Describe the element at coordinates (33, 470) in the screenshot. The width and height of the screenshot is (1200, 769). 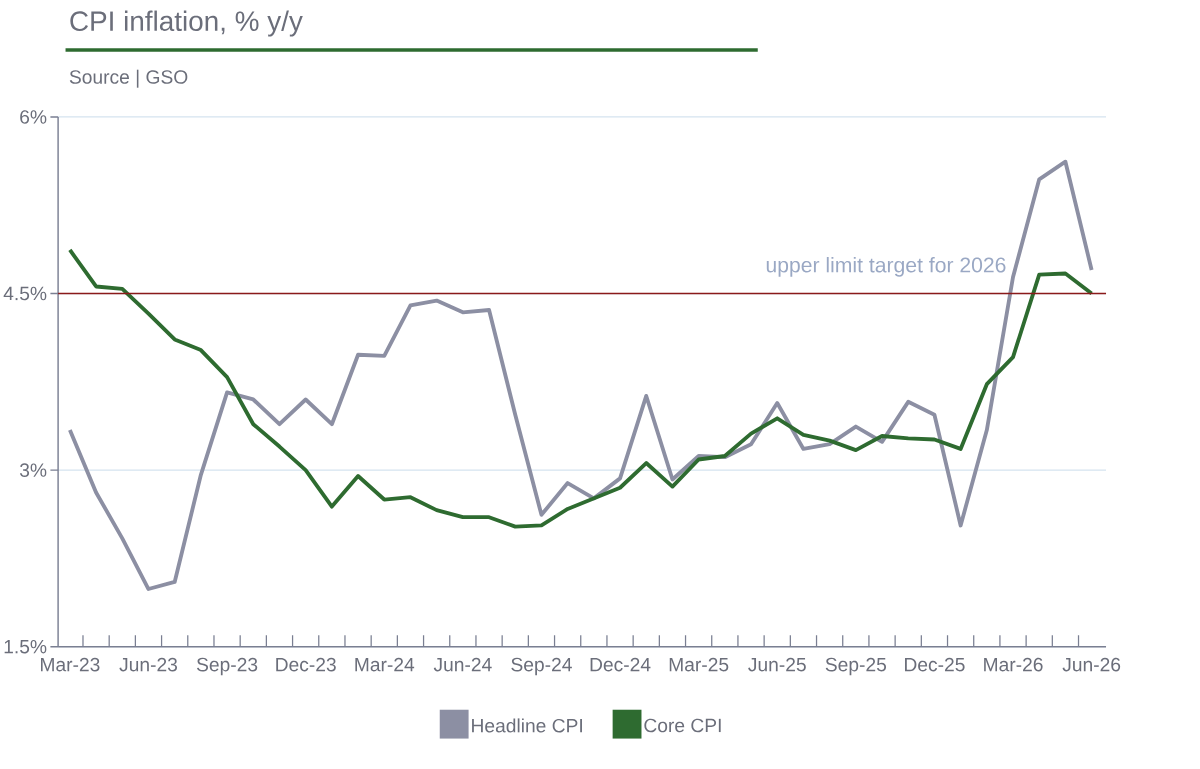
I see `y-tick-label: 3%` at that location.